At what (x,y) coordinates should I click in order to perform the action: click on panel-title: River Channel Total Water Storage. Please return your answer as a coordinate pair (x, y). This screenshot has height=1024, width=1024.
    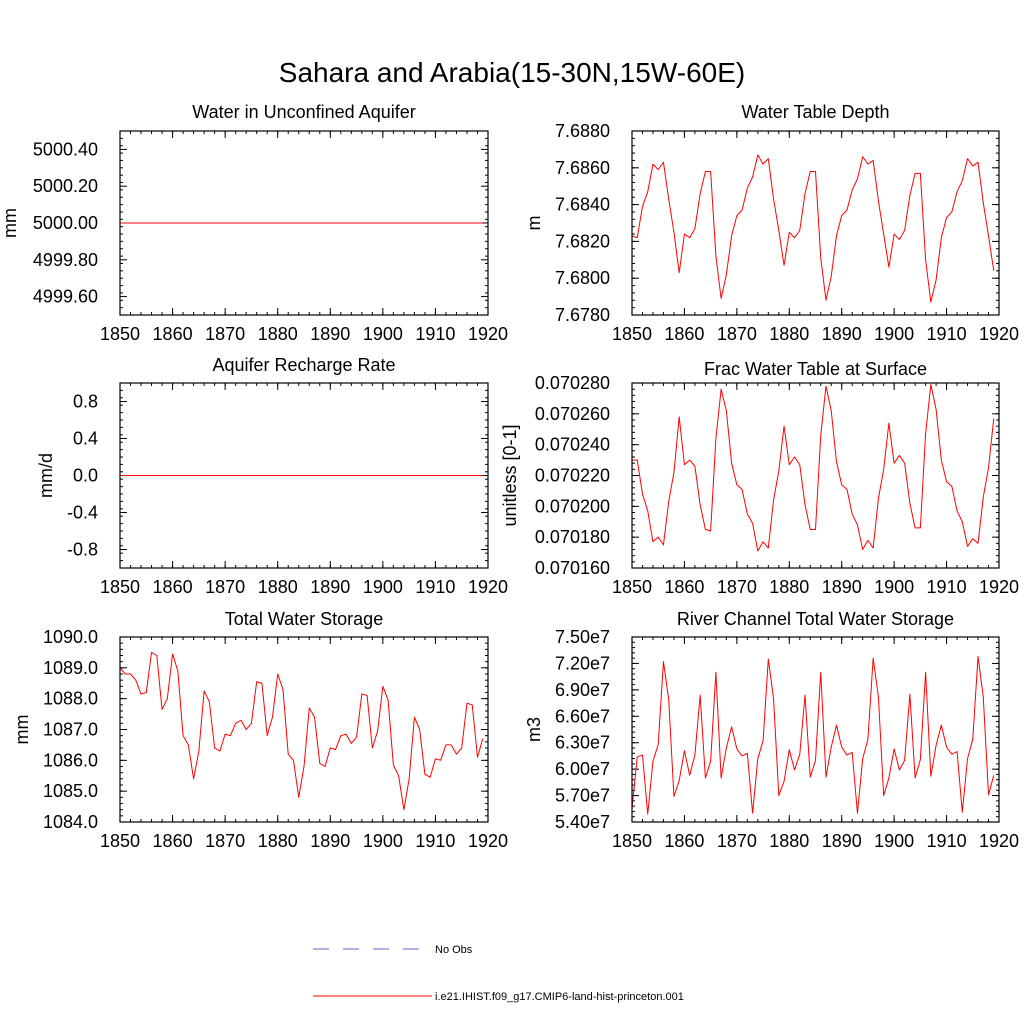
    Looking at the image, I should click on (815, 619).